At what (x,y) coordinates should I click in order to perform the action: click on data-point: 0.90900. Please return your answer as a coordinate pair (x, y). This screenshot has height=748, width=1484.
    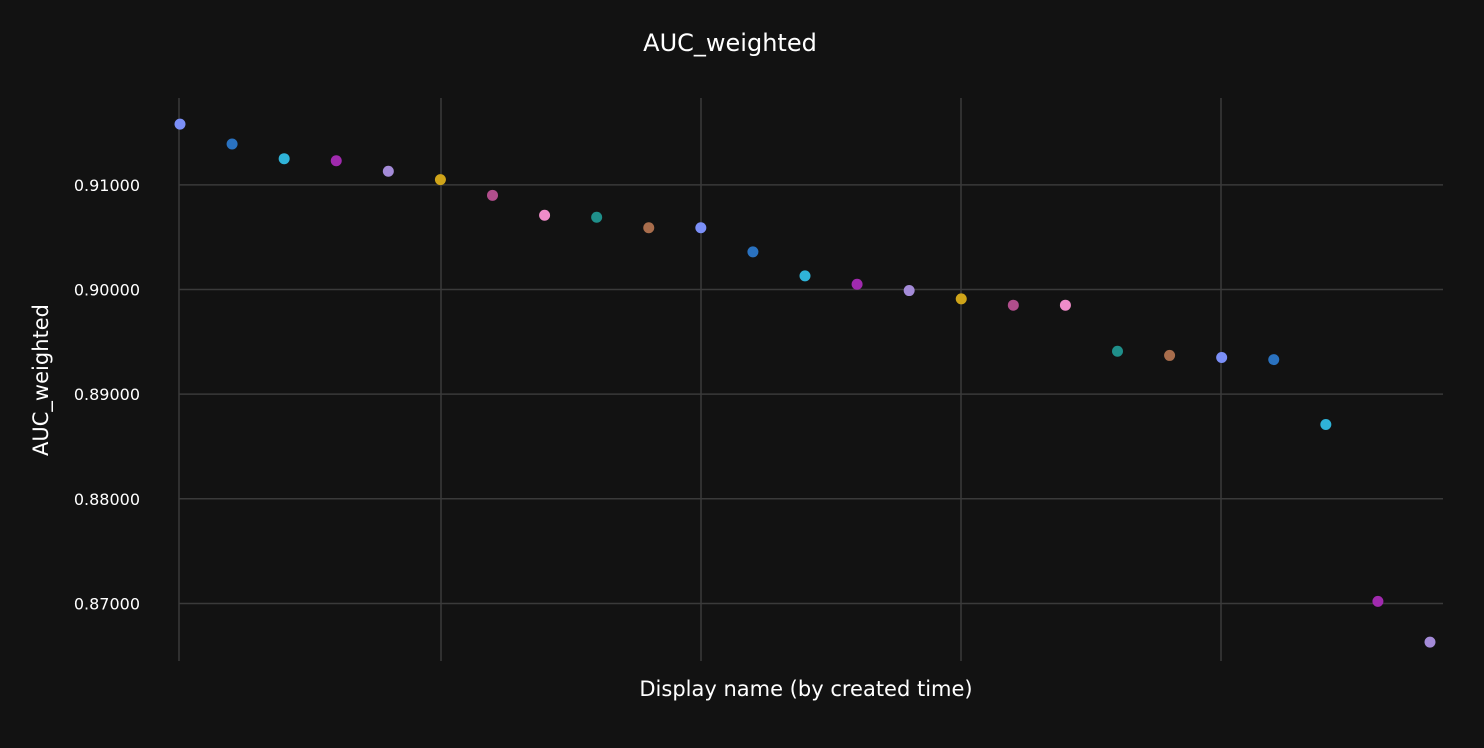
    Looking at the image, I should click on (492, 195).